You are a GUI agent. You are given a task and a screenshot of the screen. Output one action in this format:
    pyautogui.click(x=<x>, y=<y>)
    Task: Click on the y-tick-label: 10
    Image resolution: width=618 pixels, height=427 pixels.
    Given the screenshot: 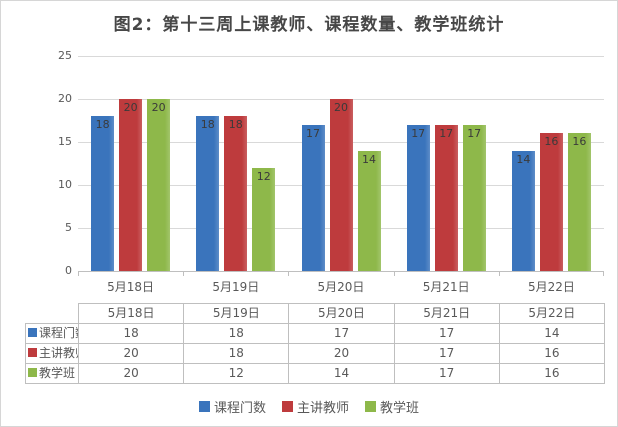 What is the action you would take?
    pyautogui.click(x=65, y=184)
    